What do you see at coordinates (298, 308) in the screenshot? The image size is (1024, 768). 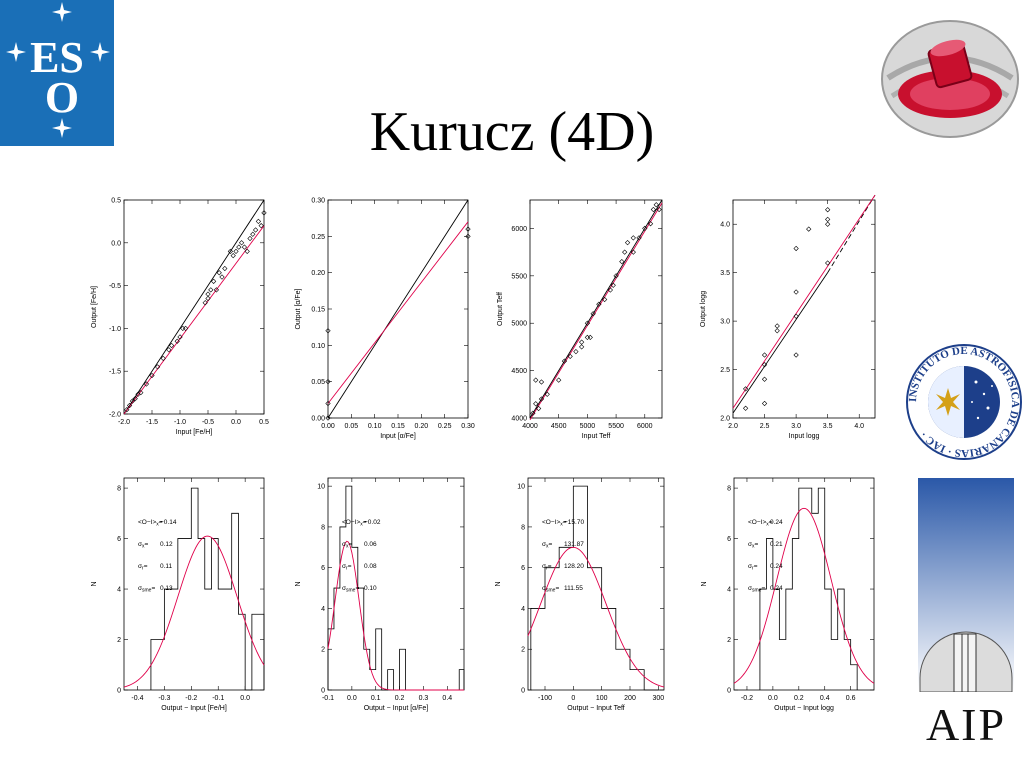 I see `y-axis-label: Output [α/Fe]` at bounding box center [298, 308].